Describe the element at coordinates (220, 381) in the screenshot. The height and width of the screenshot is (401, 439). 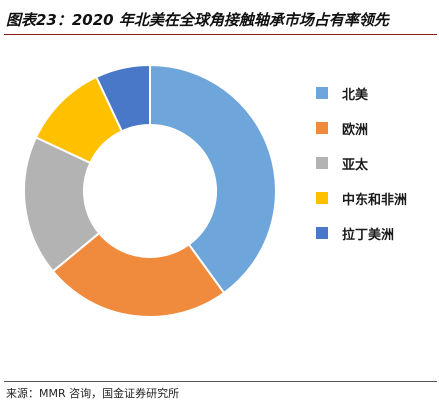
I see `footer-divider` at that location.